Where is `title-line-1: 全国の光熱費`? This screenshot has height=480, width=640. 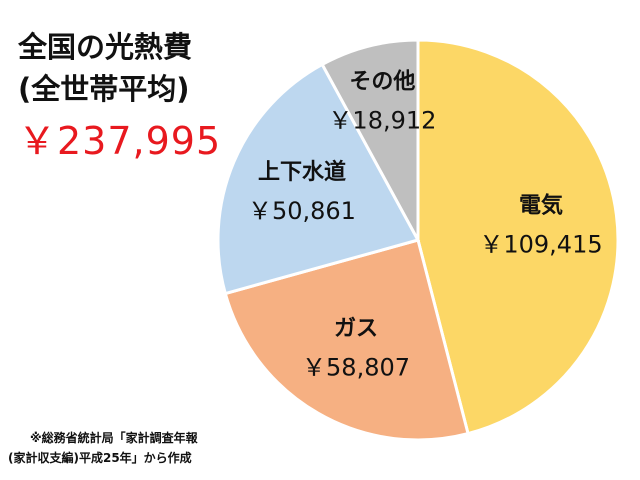
title-line-1: 全国の光熱費 is located at coordinates (105, 47).